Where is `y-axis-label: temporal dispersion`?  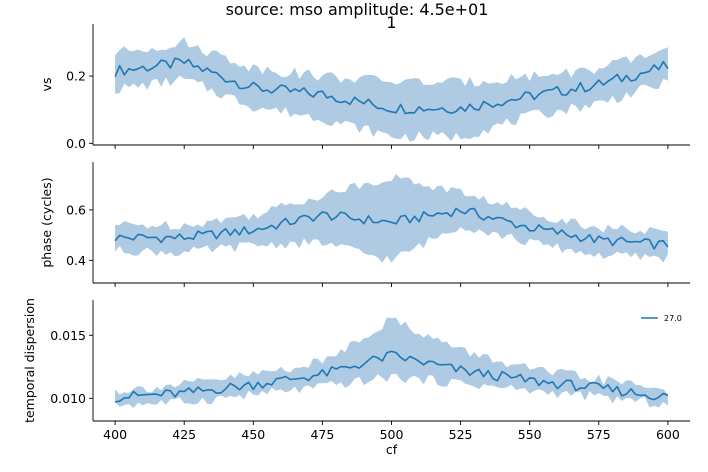
y-axis-label: temporal dispersion is located at coordinates (29, 360).